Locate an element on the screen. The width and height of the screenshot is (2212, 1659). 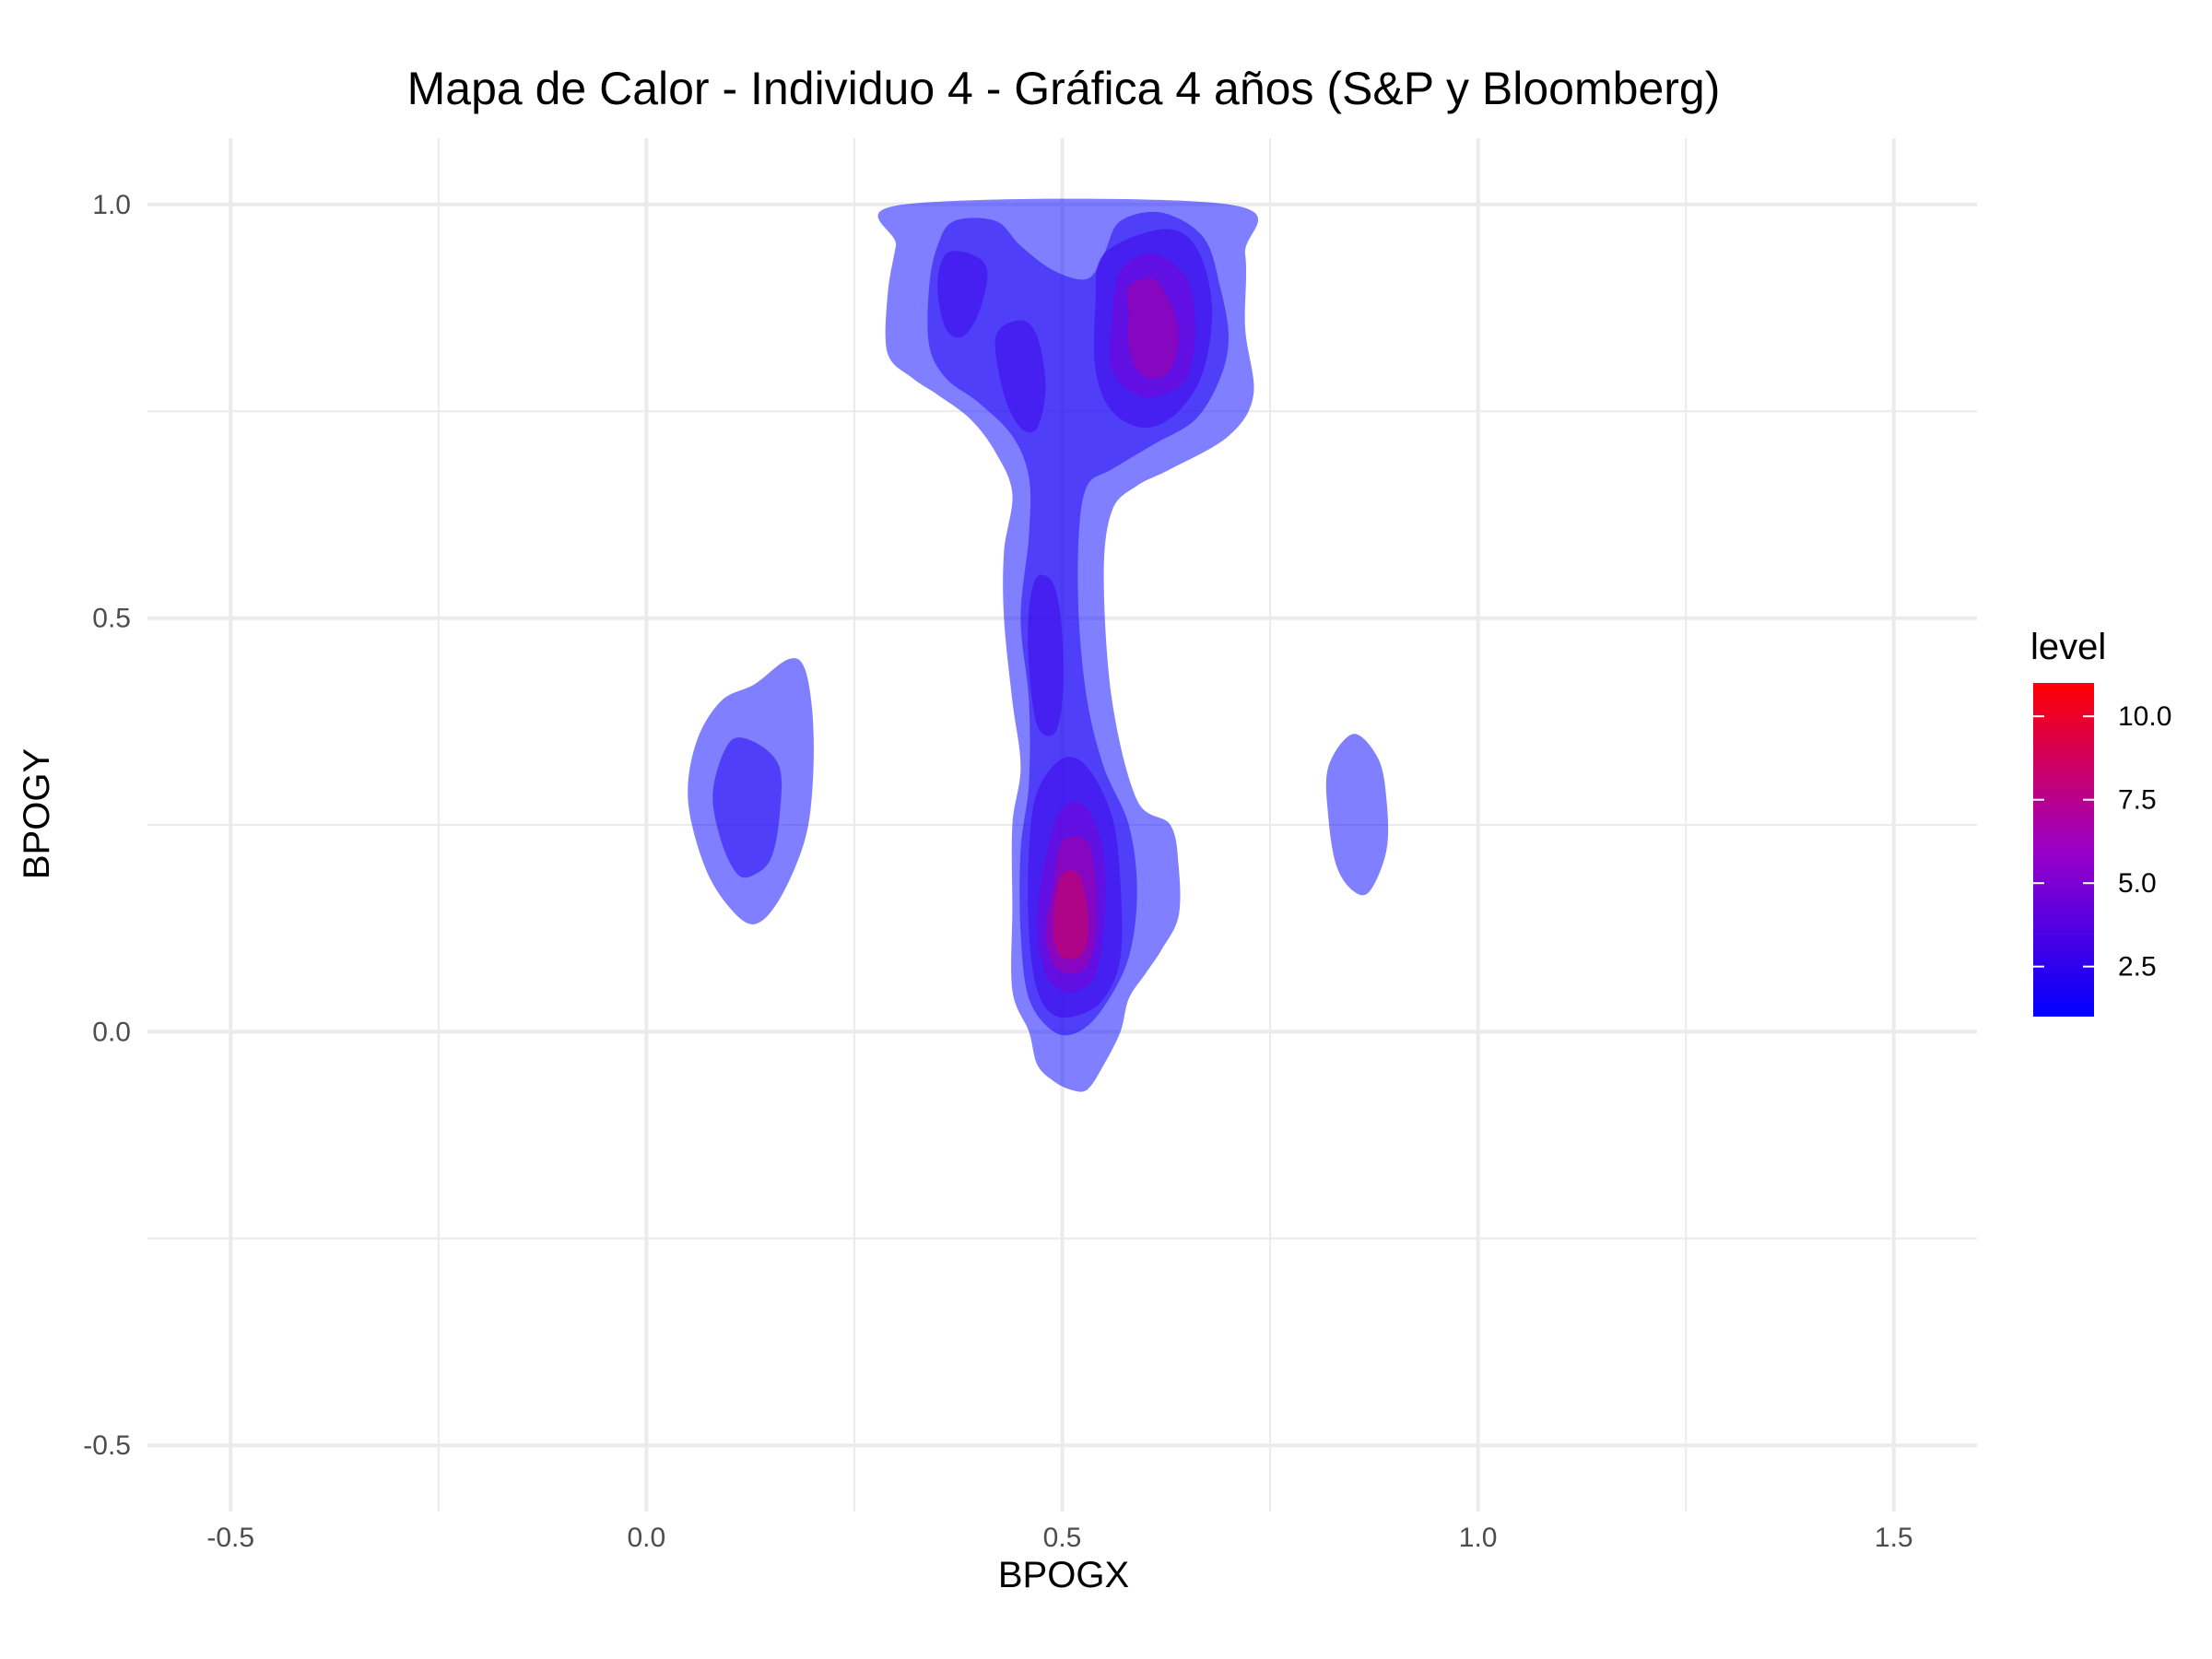
legend-title: level is located at coordinates (2068, 647).